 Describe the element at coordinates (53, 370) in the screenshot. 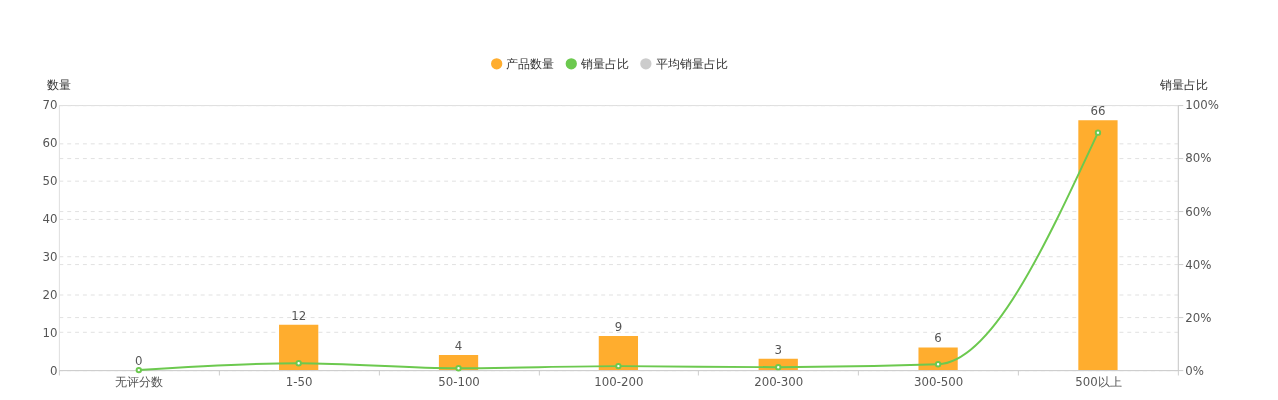

I see `y-tick-label: 0` at that location.